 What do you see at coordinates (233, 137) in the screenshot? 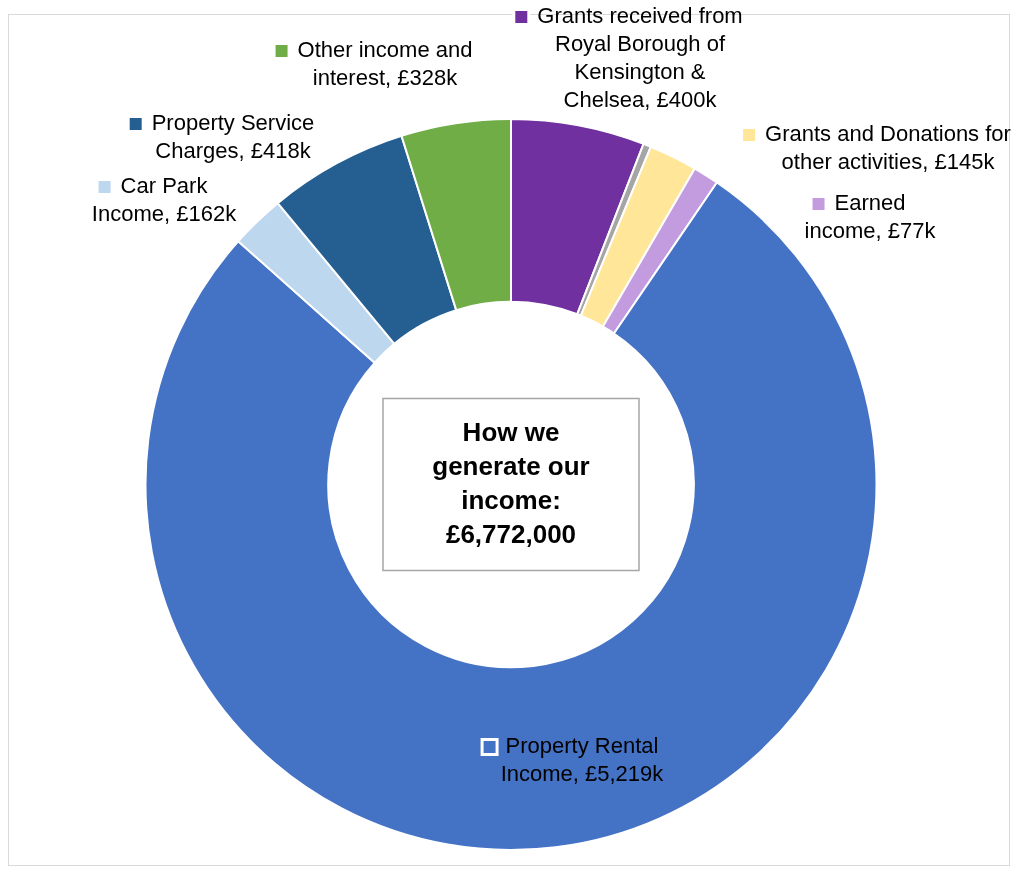
I see `legend-label: Property Service Charges, £418k` at bounding box center [233, 137].